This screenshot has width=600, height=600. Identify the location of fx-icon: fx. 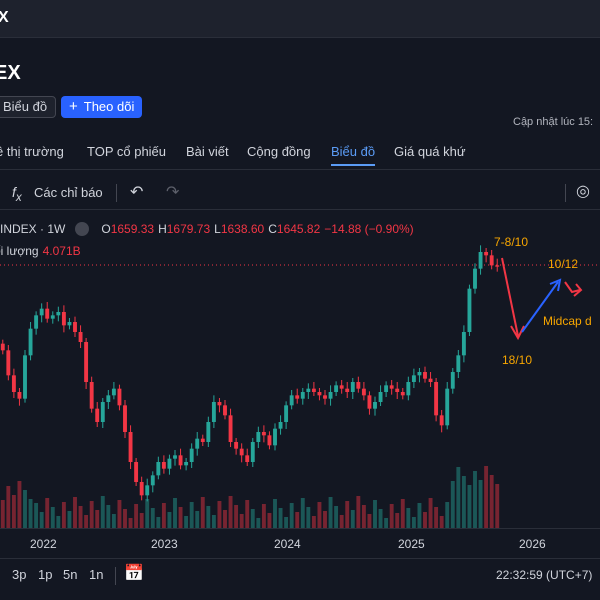
(17, 194).